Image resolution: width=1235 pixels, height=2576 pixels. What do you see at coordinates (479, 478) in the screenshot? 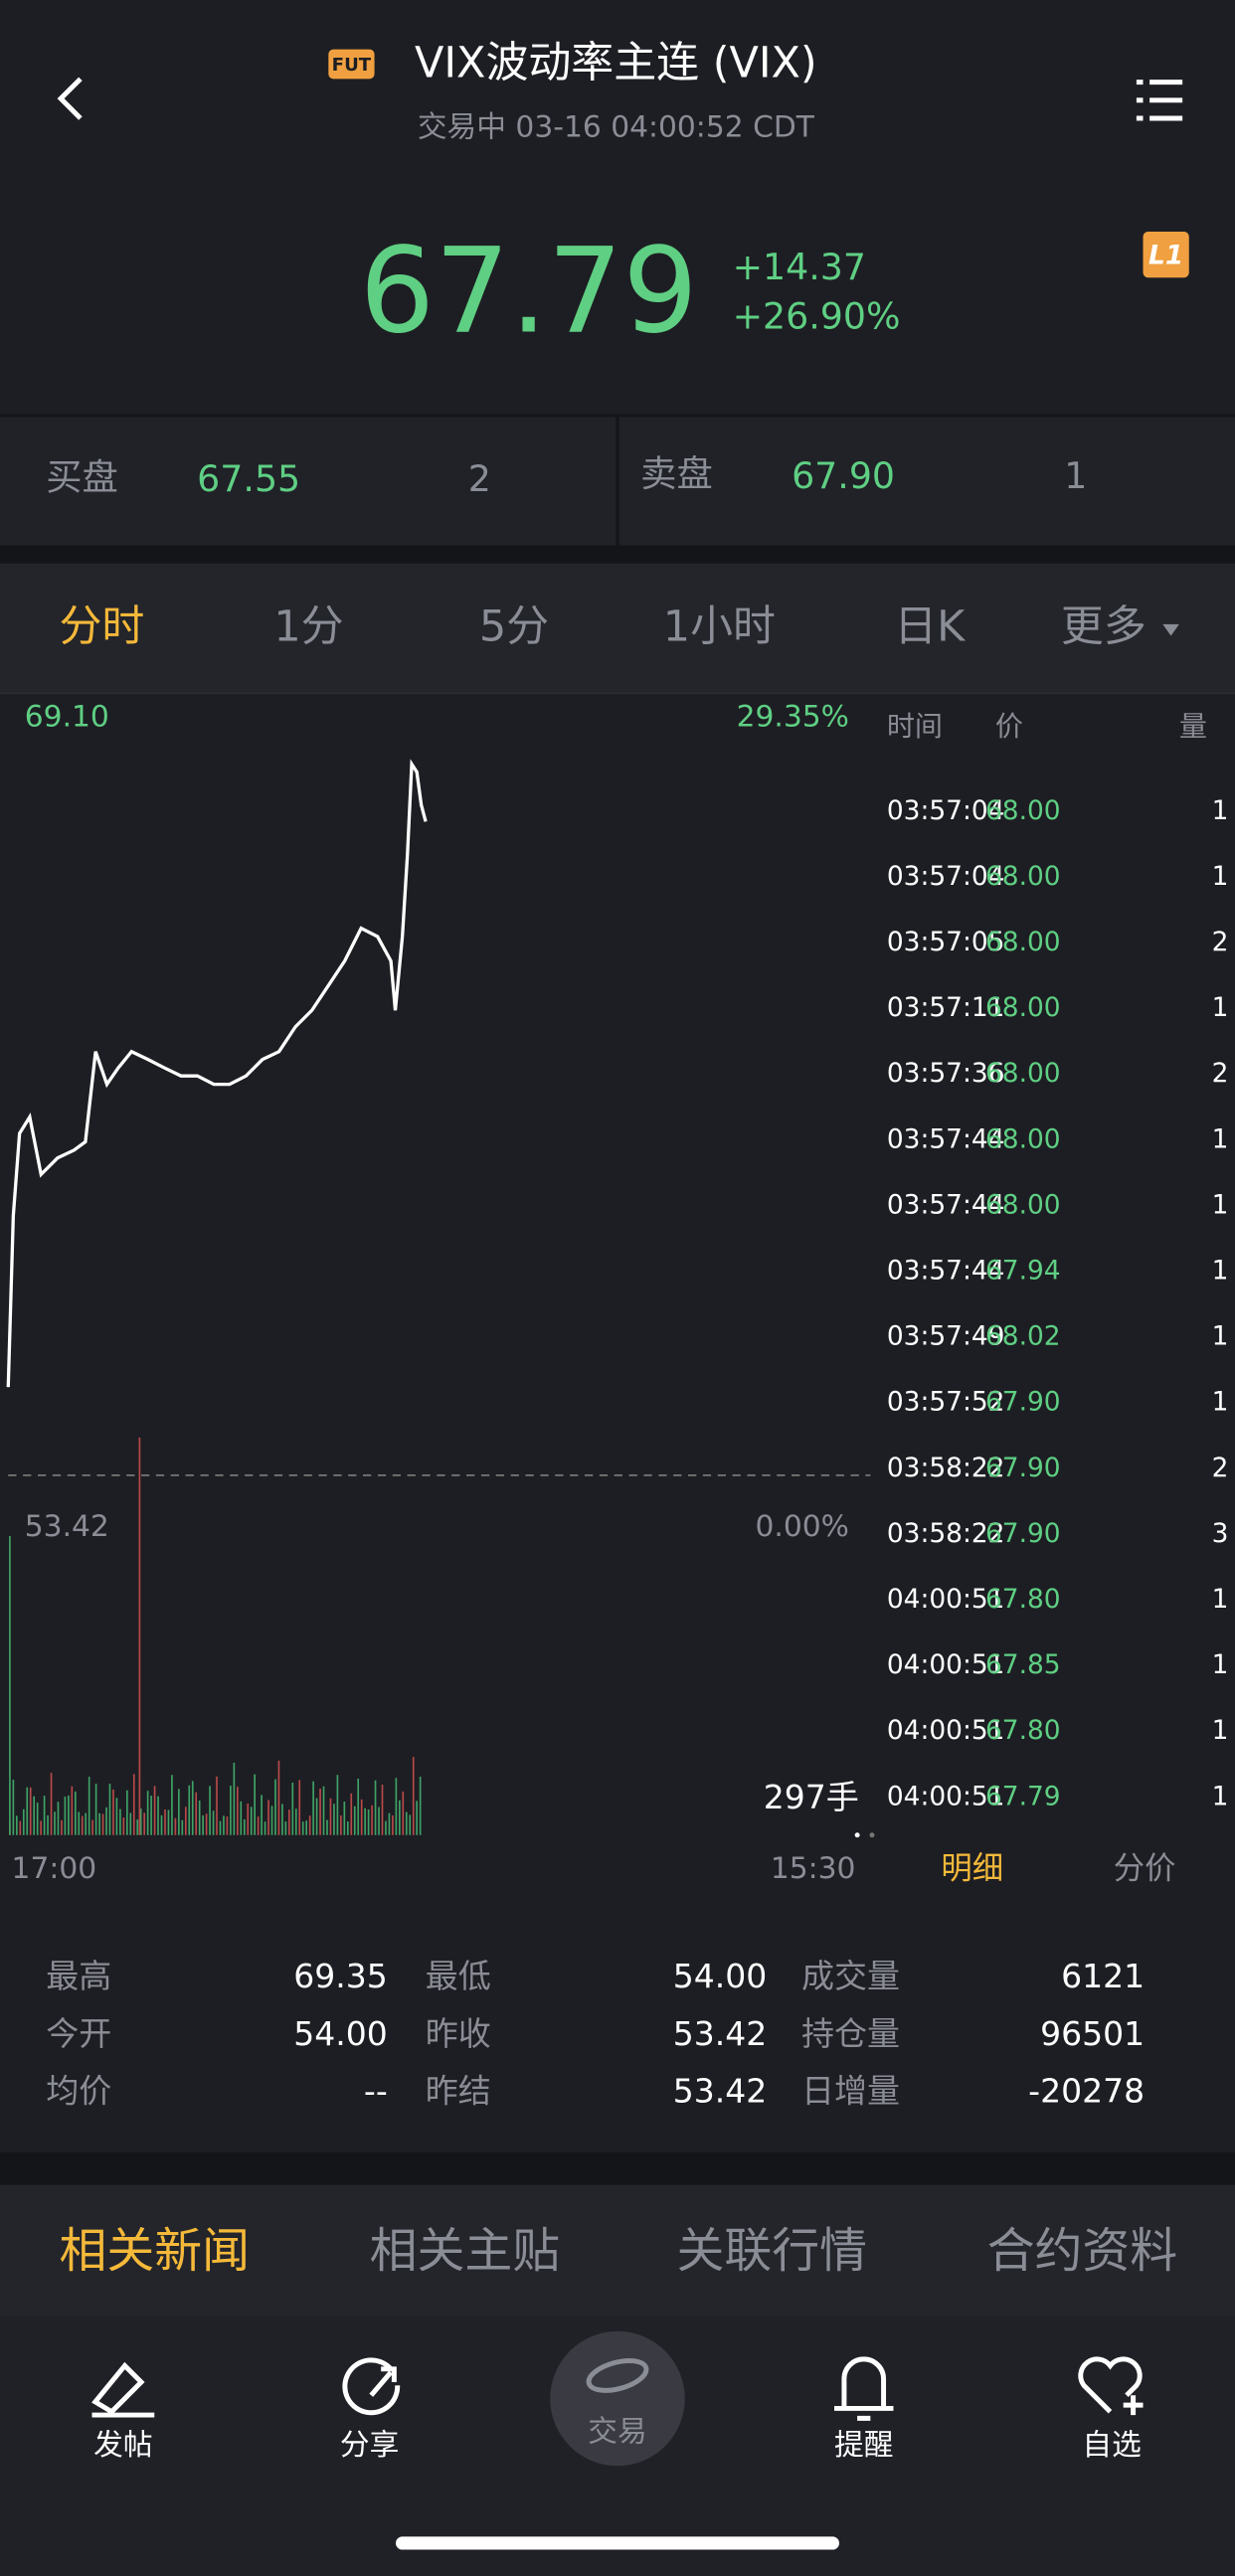
I see `bid-size: 2` at bounding box center [479, 478].